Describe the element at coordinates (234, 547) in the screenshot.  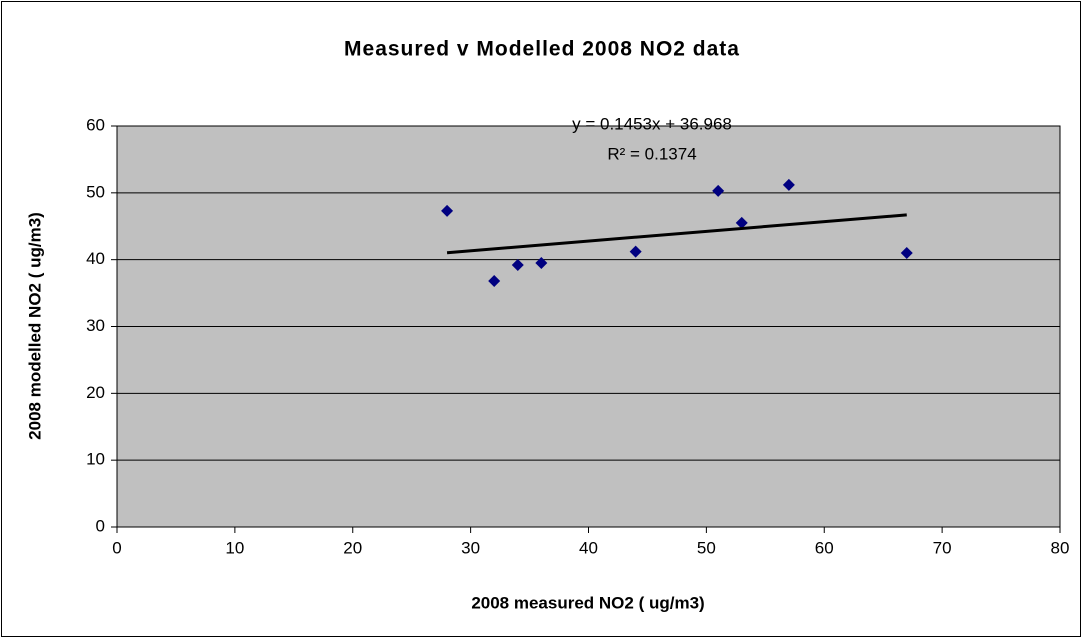
I see `x-tick-label: 10` at that location.